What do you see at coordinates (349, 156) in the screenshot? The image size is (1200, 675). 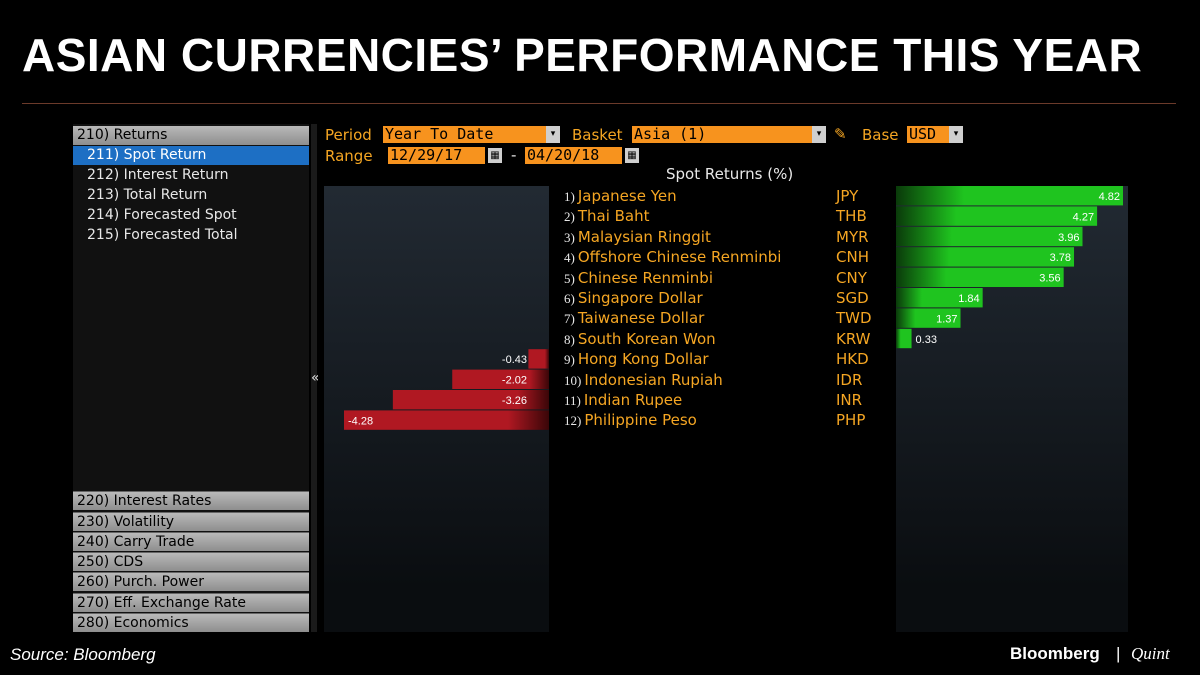 I see `range-label: Range` at bounding box center [349, 156].